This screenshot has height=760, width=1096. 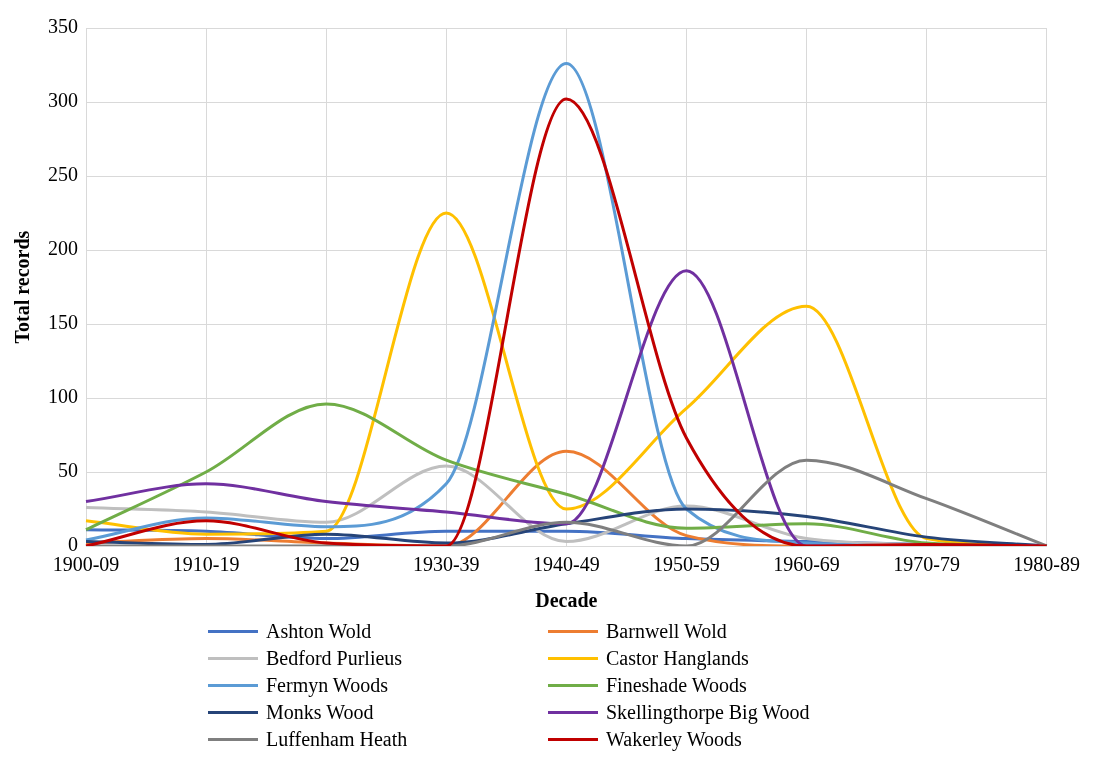 What do you see at coordinates (337, 739) in the screenshot?
I see `legend-label: Luffenham Heath` at bounding box center [337, 739].